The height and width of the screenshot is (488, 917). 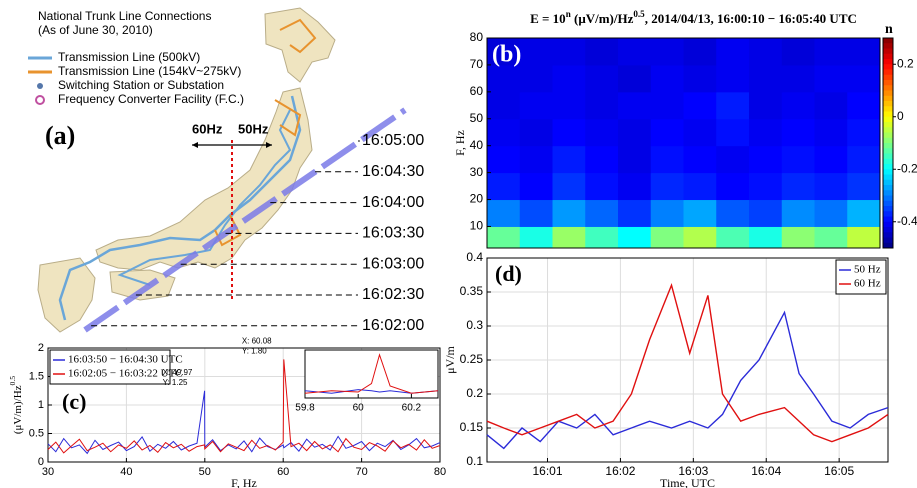 What do you see at coordinates (141, 85) in the screenshot?
I see `map-legend-item: Switching Station or Substation` at bounding box center [141, 85].